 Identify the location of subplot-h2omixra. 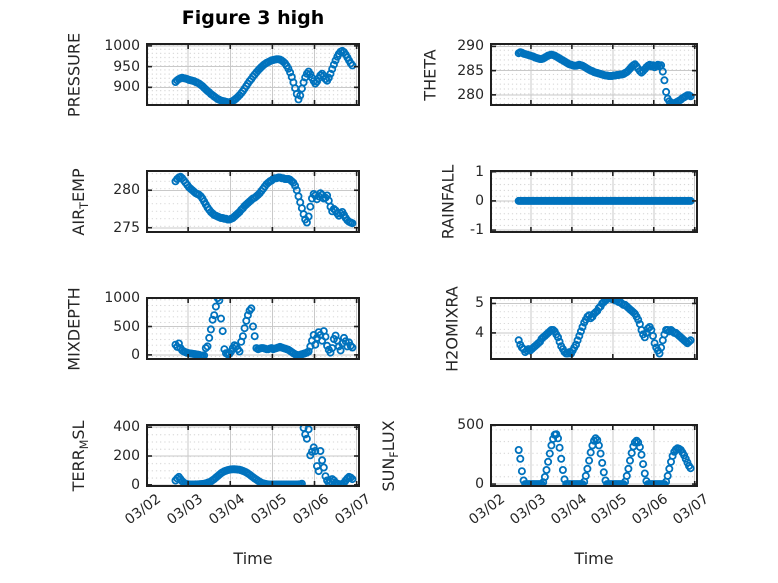
(594, 328).